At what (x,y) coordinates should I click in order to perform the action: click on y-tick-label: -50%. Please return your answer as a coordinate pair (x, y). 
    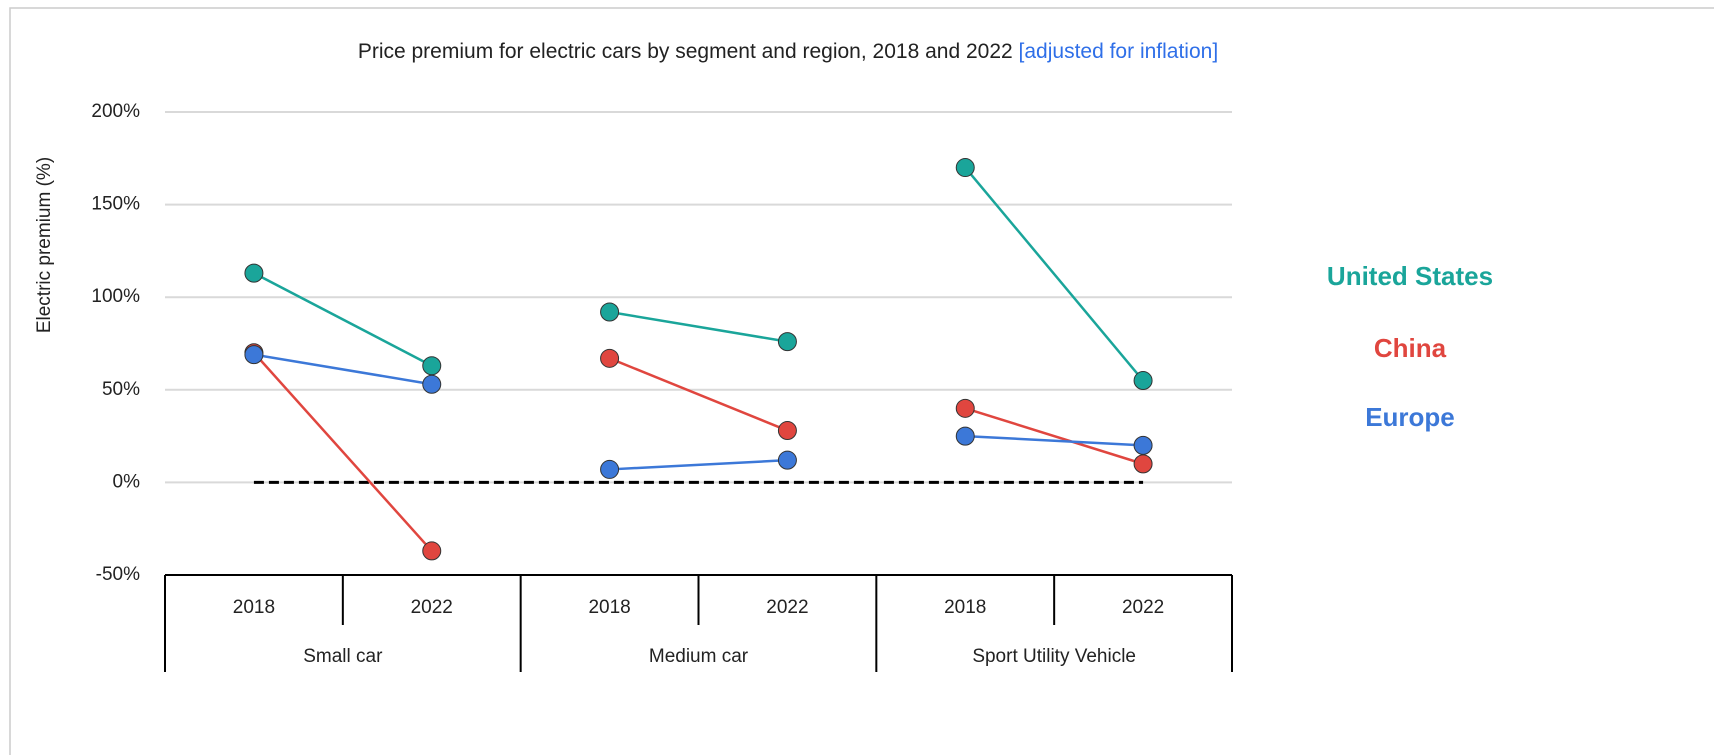
    Looking at the image, I should click on (118, 574).